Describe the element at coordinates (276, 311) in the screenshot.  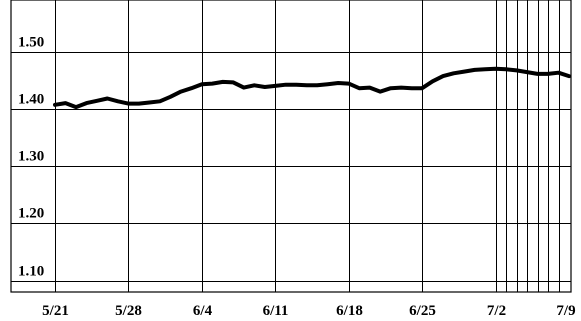
I see `x-tick-label: 6/11` at that location.